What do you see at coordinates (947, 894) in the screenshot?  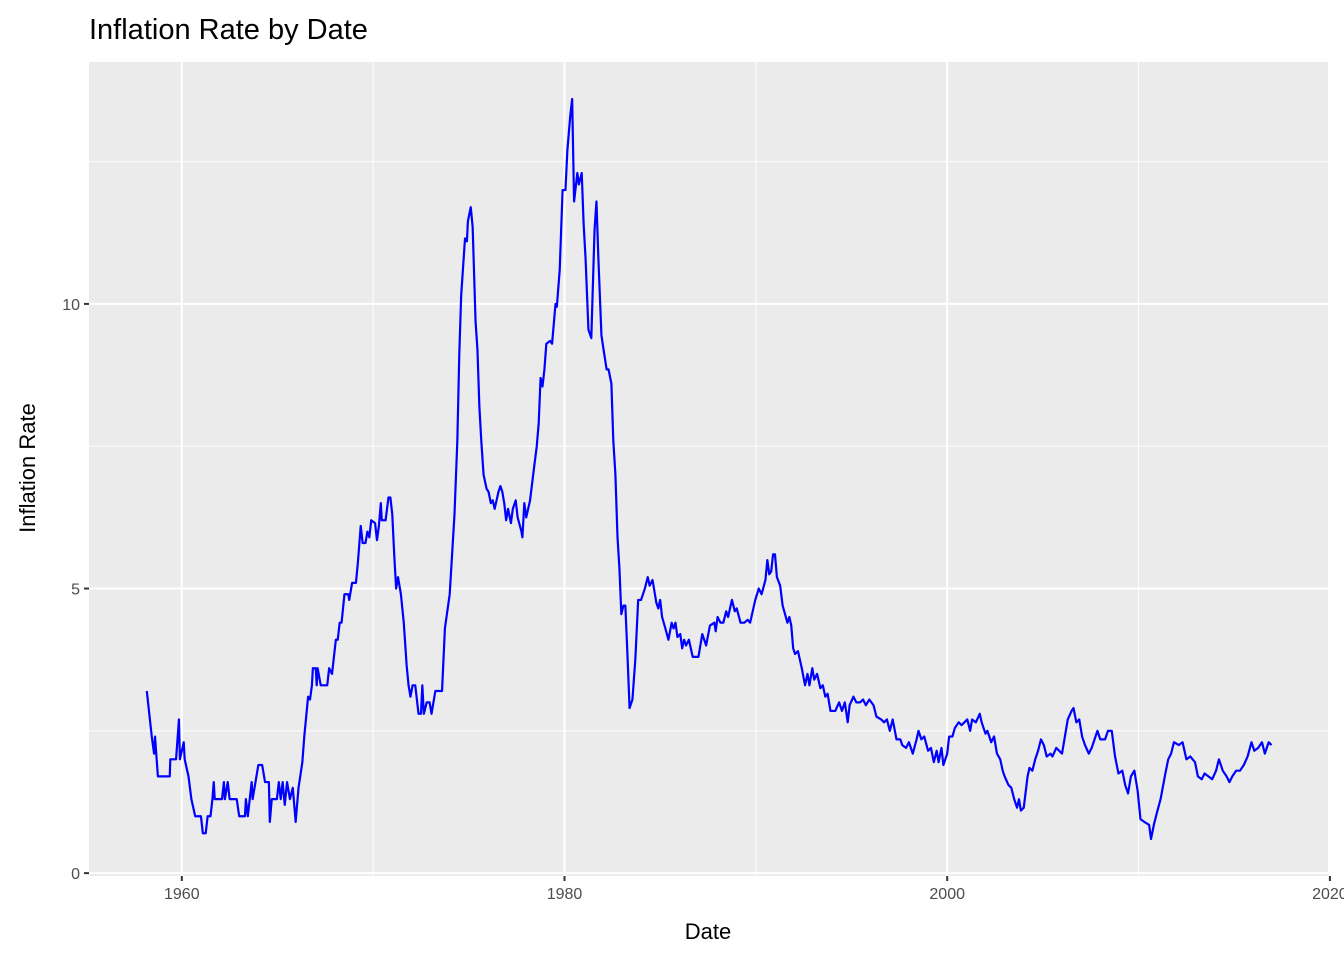 I see `x-tick-label: 2000` at bounding box center [947, 894].